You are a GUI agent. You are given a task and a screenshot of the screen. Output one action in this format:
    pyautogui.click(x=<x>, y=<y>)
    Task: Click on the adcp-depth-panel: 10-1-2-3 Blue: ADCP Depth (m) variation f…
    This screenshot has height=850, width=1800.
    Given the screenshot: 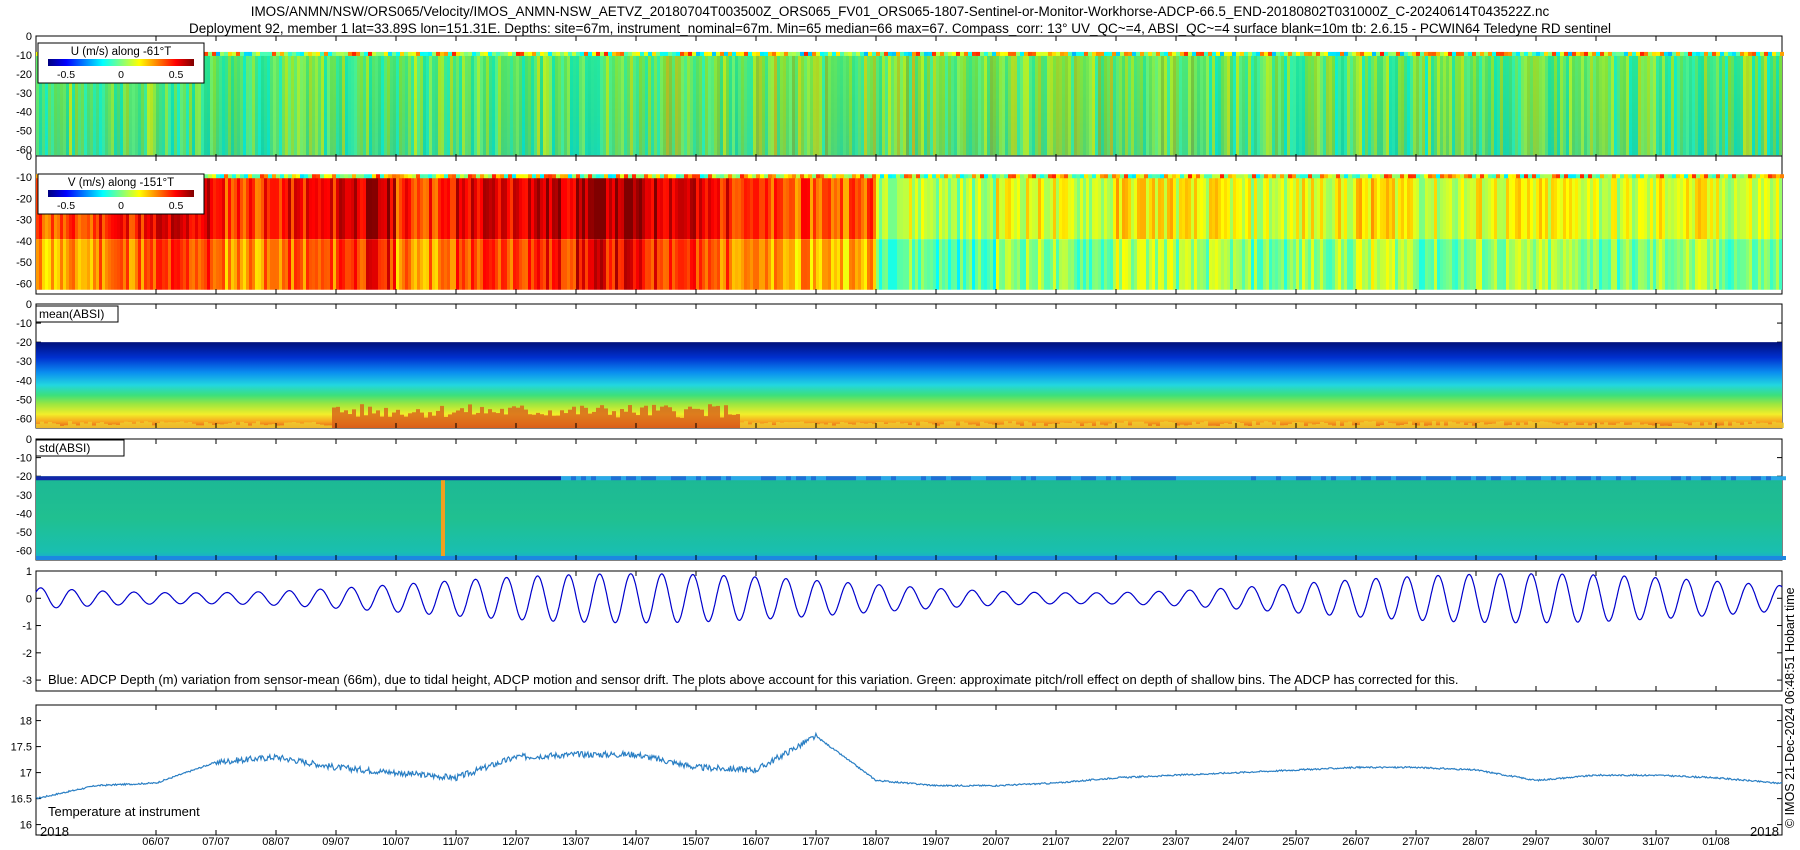 What is the action you would take?
    pyautogui.click(x=902, y=629)
    